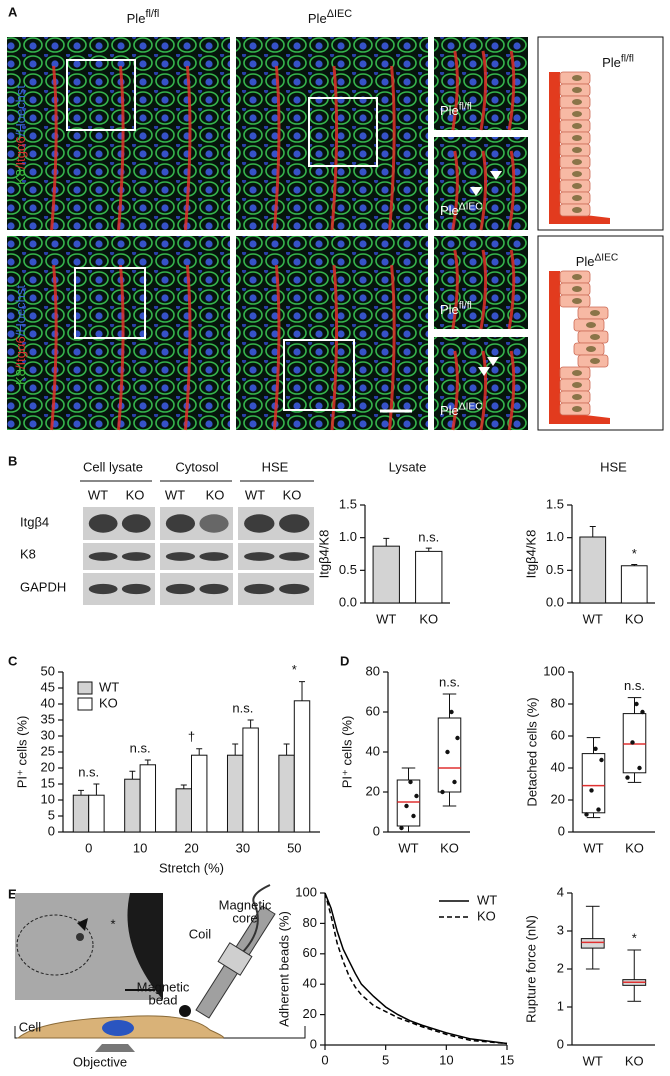 This screenshot has width=670, height=1076. I want to click on coil-wire, so click(255, 920).